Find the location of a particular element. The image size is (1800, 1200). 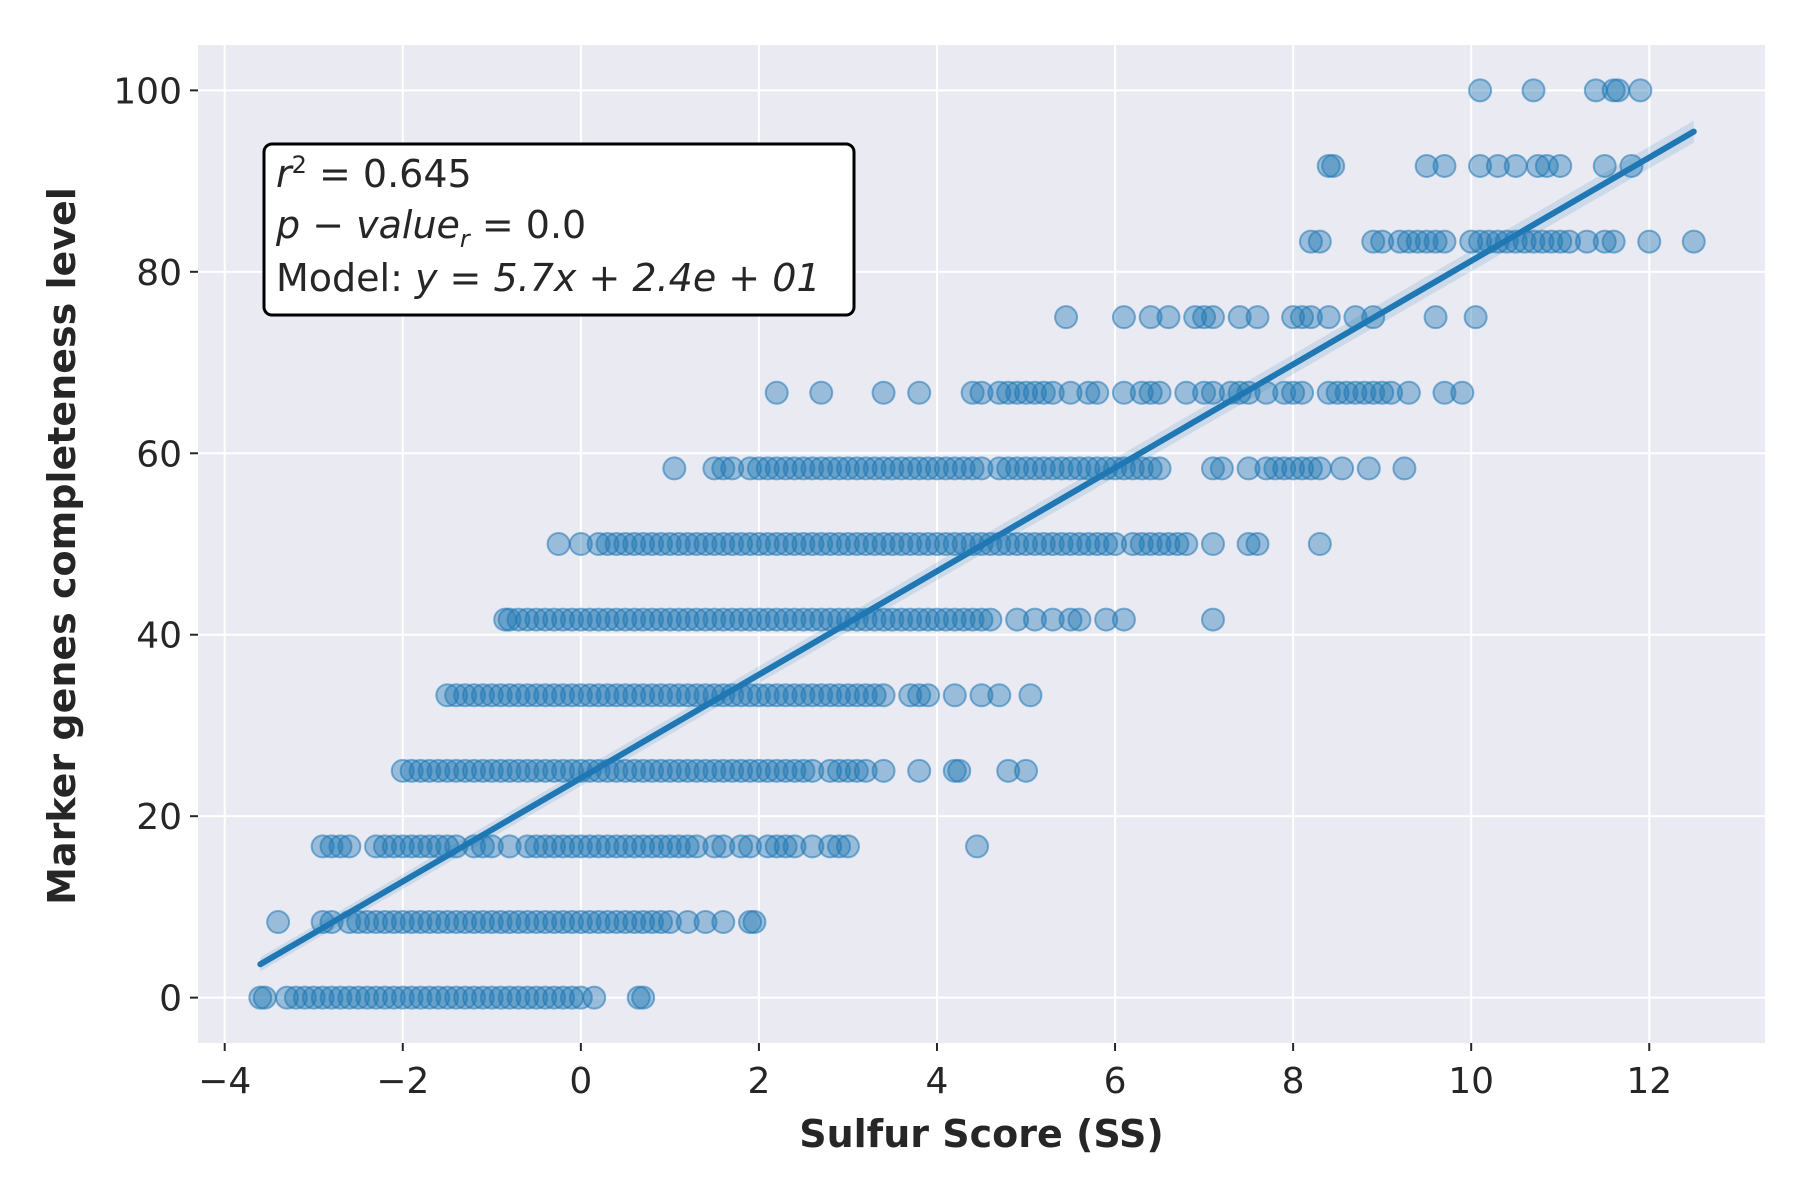

y-tick-label: 40 is located at coordinates (159, 636).